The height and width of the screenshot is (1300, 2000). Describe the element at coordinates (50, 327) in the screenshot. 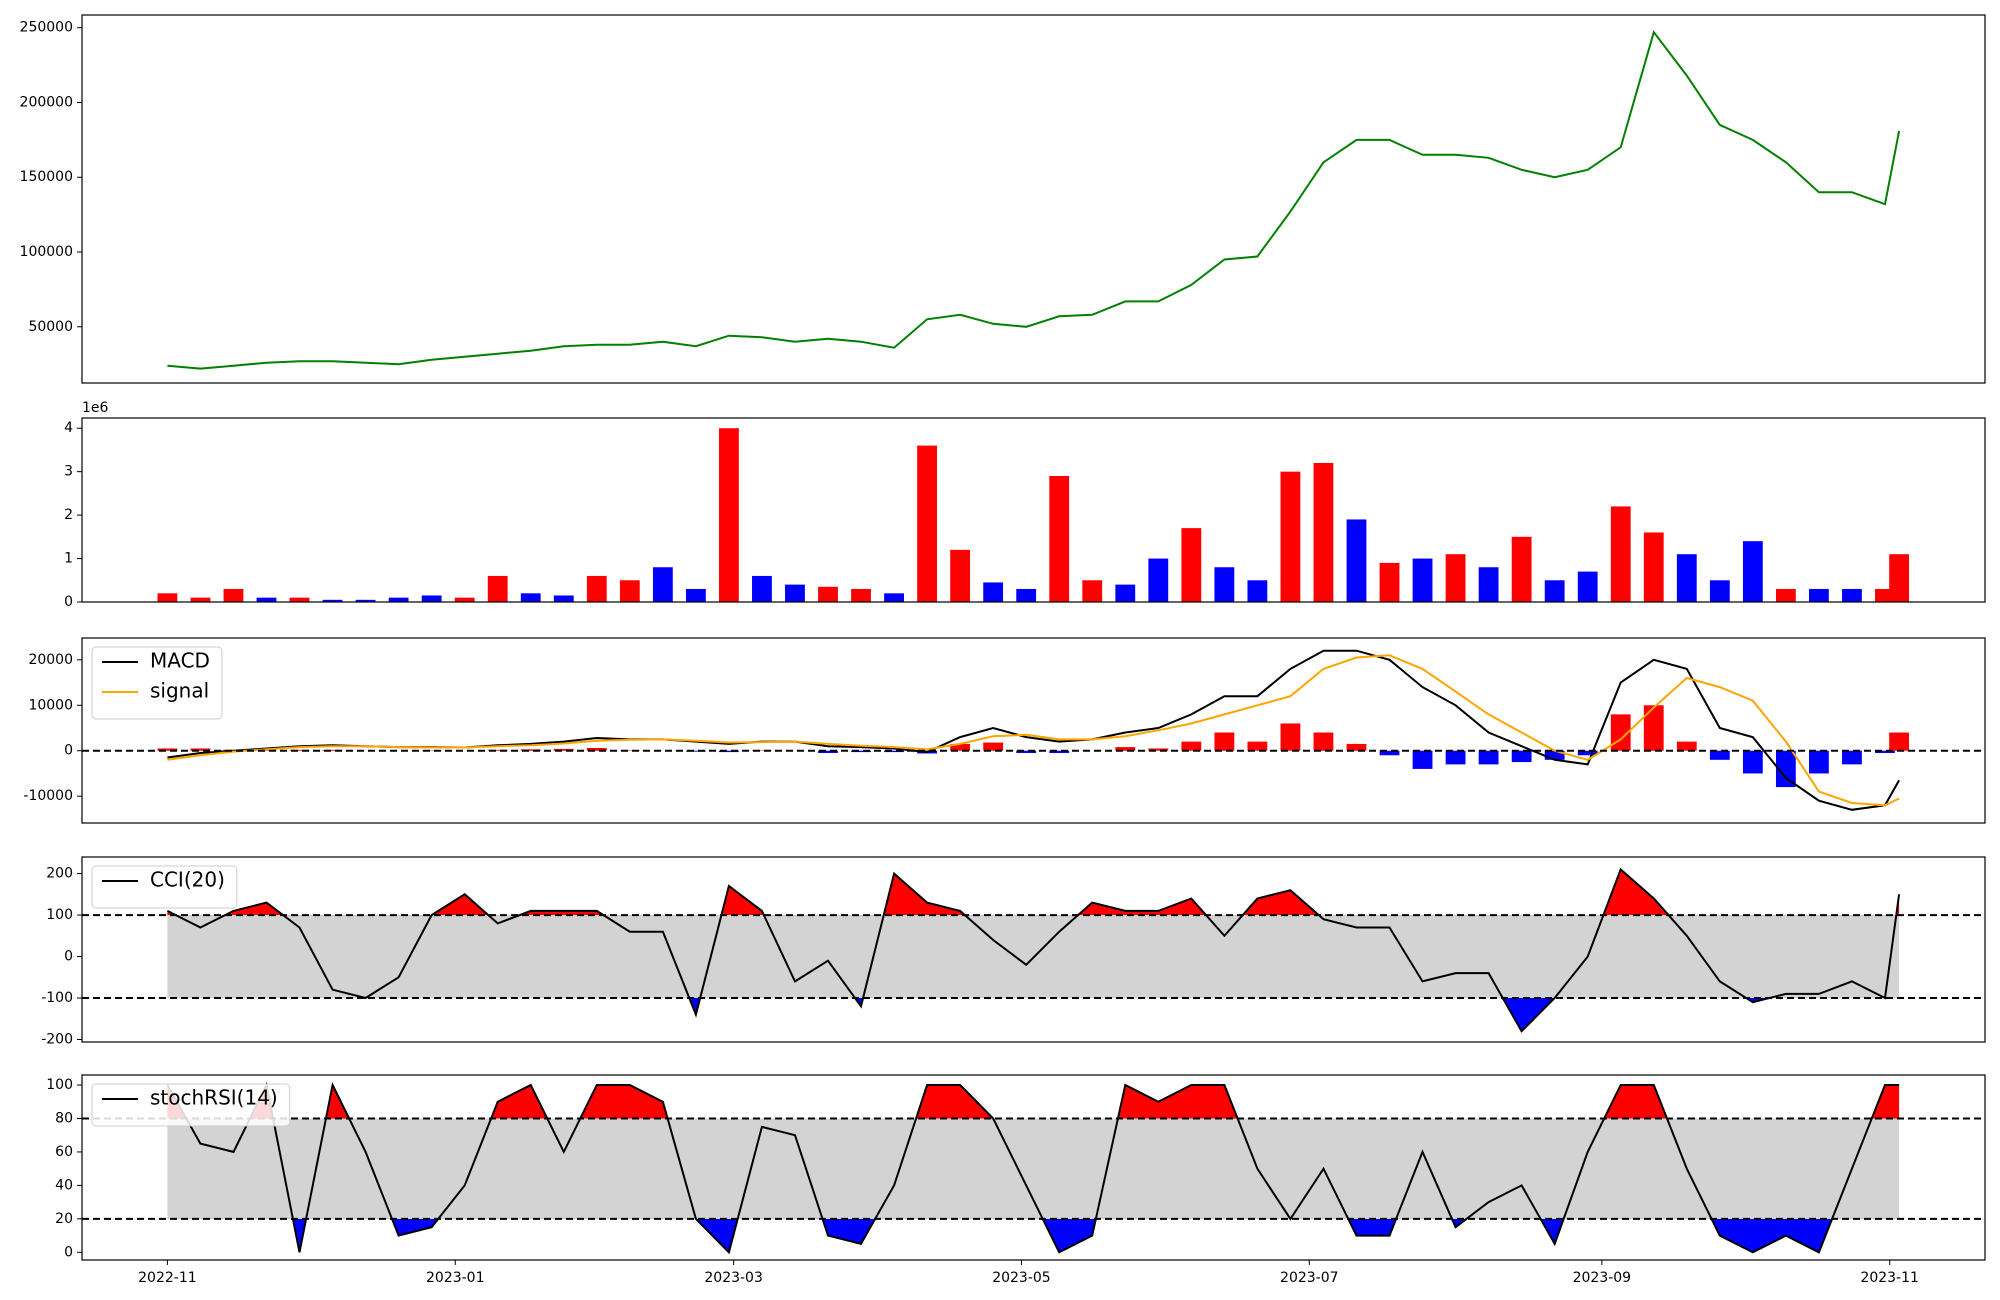

I see `y-tick-label: 50000` at that location.